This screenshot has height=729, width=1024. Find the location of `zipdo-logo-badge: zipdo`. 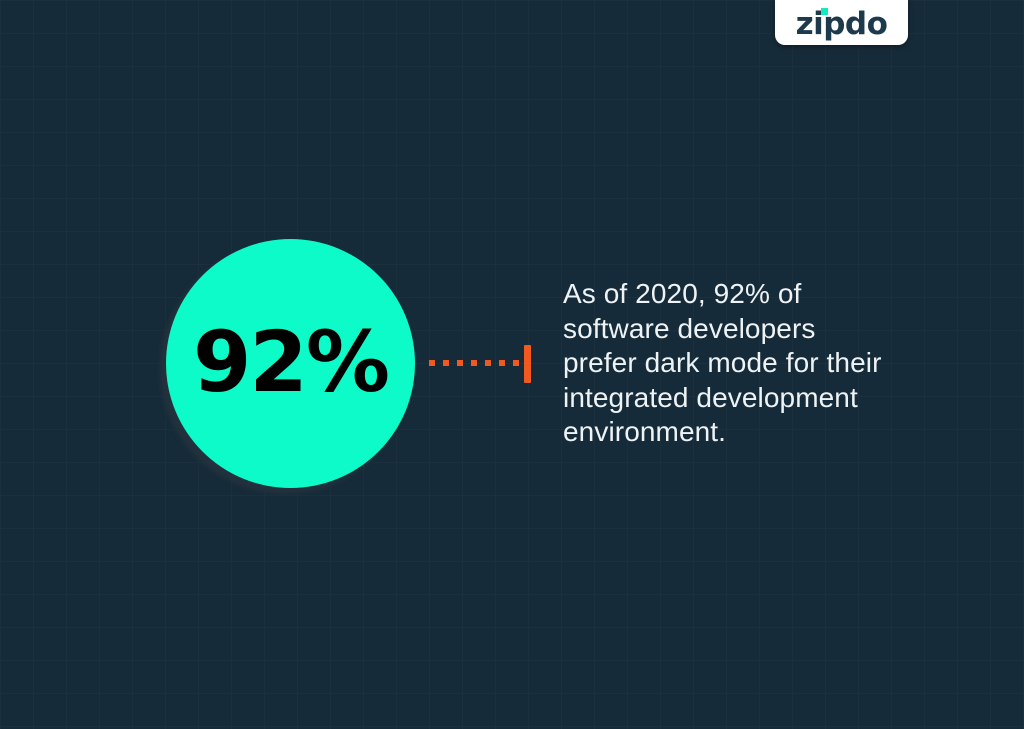

zipdo-logo-badge: zipdo is located at coordinates (841, 22).